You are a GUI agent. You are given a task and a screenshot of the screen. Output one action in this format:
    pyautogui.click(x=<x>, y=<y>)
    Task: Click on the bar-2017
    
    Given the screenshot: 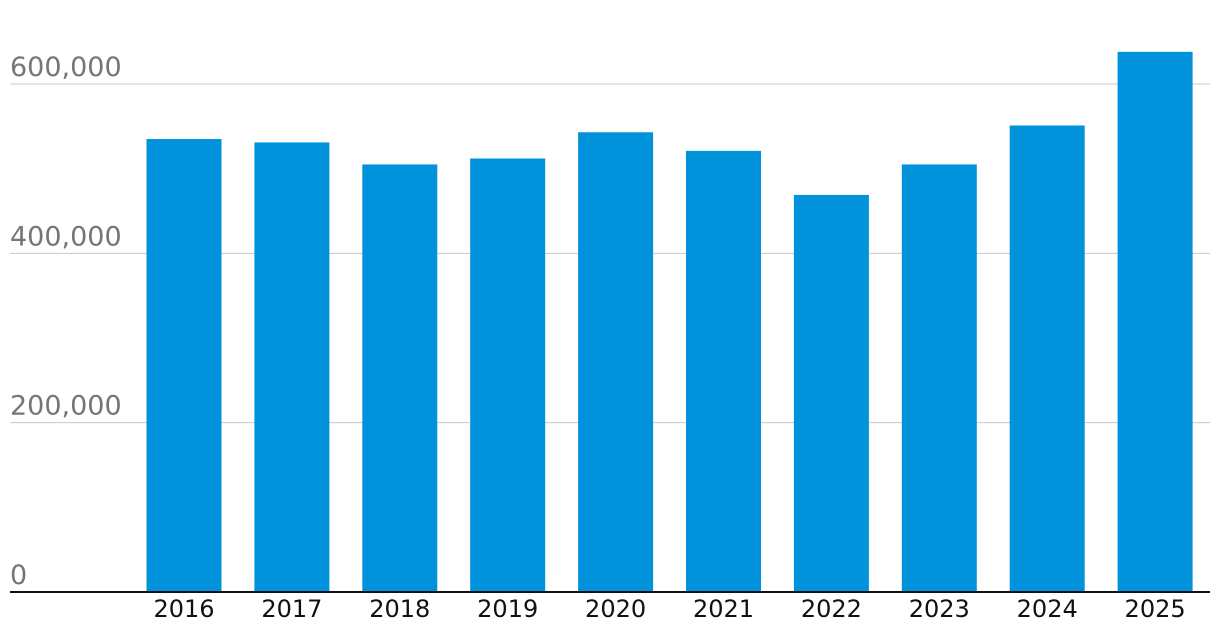 What is the action you would take?
    pyautogui.click(x=292, y=367)
    